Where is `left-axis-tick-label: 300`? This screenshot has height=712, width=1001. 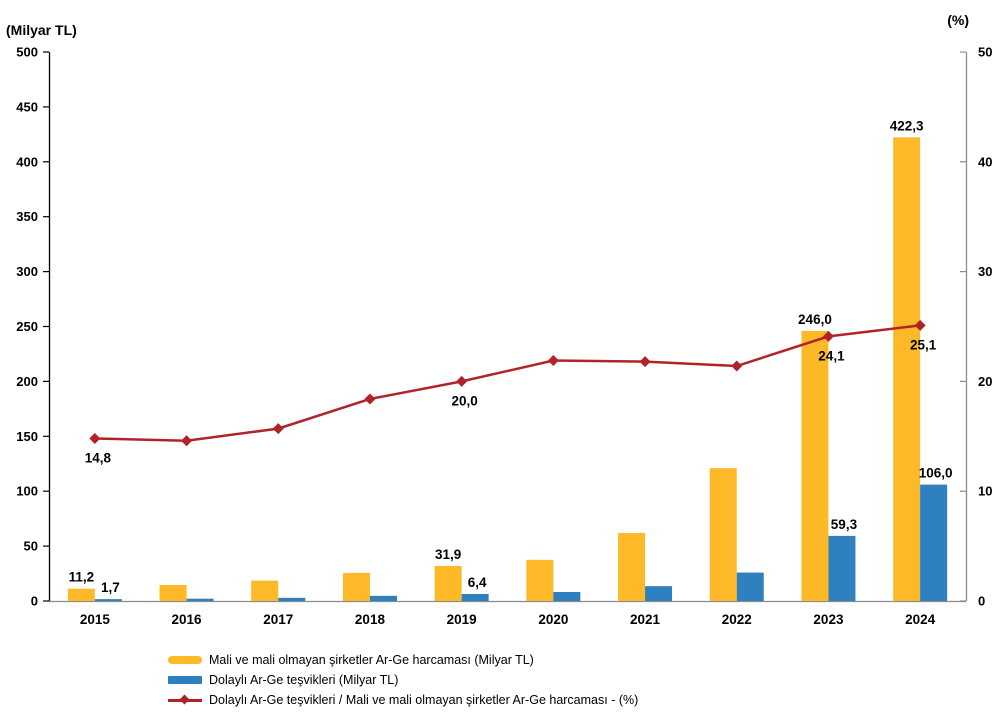
left-axis-tick-label: 300 is located at coordinates (27, 271).